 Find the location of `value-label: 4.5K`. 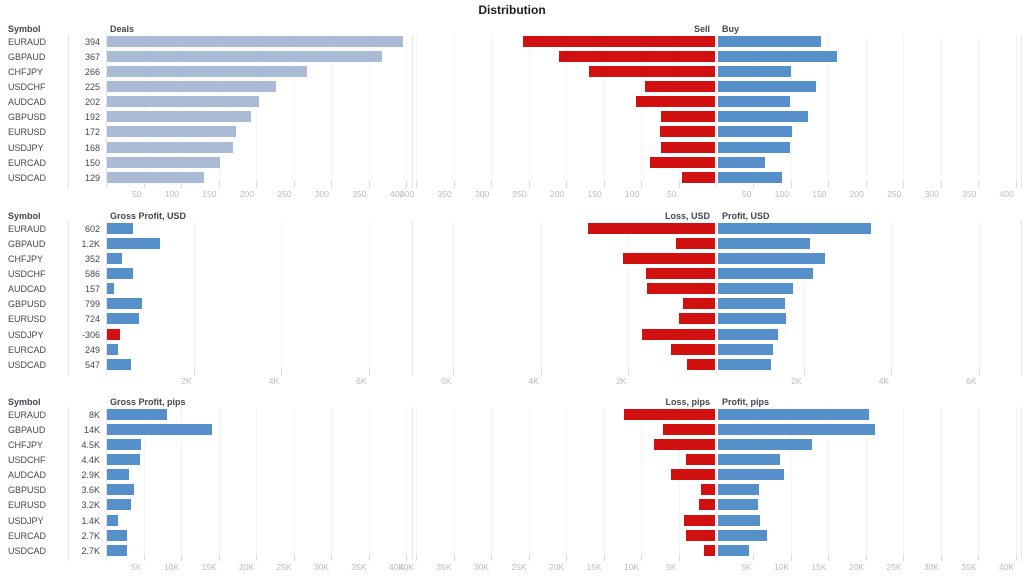

value-label: 4.5K is located at coordinates (90, 445).